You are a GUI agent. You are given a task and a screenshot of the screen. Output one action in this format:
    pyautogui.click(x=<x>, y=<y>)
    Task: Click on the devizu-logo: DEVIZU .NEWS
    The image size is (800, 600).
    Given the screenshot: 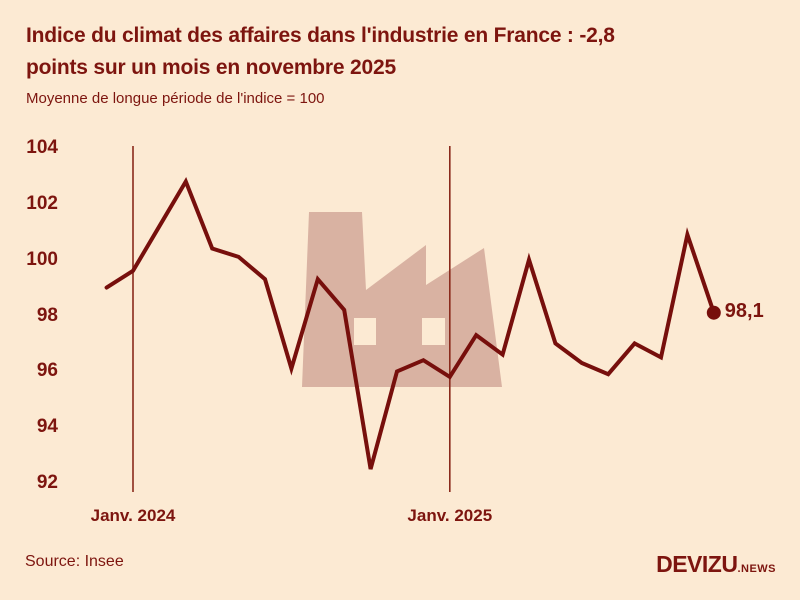 What is the action you would take?
    pyautogui.click(x=716, y=564)
    